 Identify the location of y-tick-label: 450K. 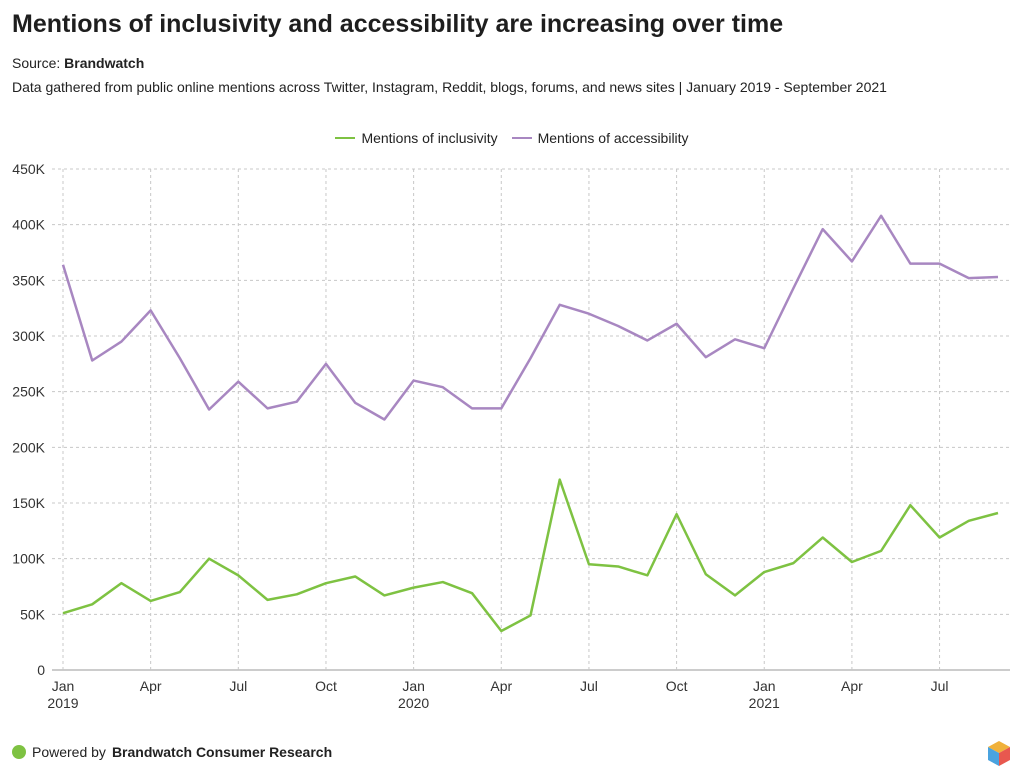
(28, 169).